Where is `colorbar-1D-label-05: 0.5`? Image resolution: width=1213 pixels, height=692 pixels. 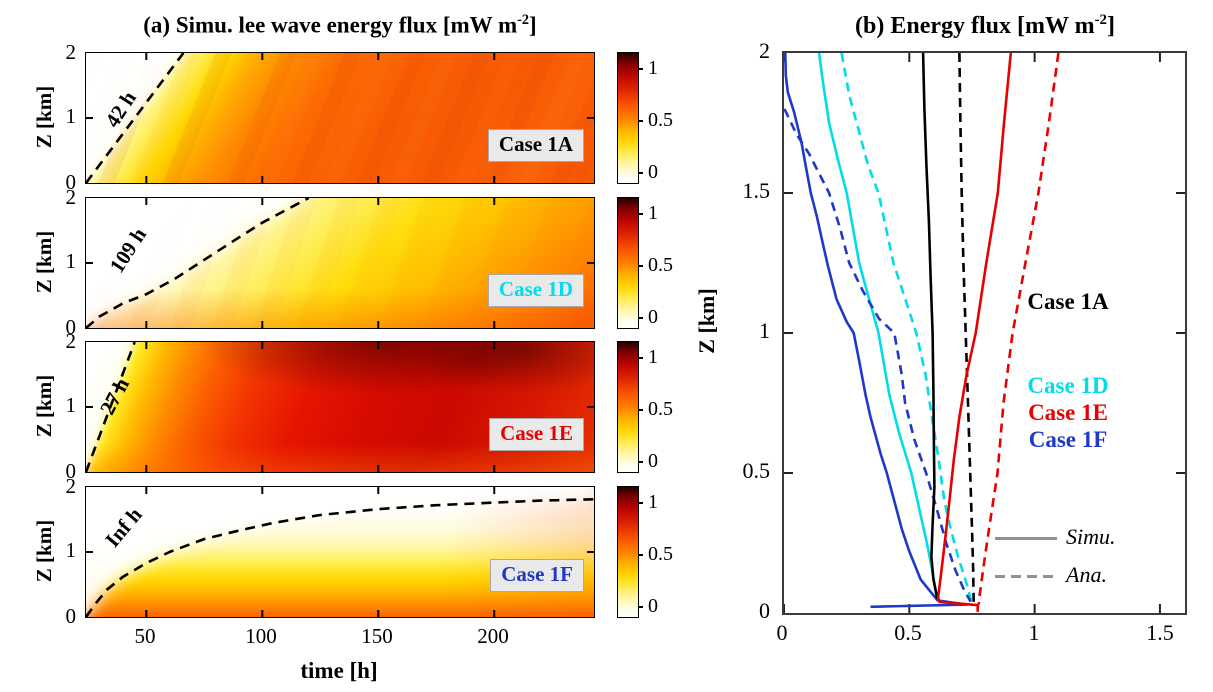
colorbar-1D-label-05: 0.5 is located at coordinates (660, 265).